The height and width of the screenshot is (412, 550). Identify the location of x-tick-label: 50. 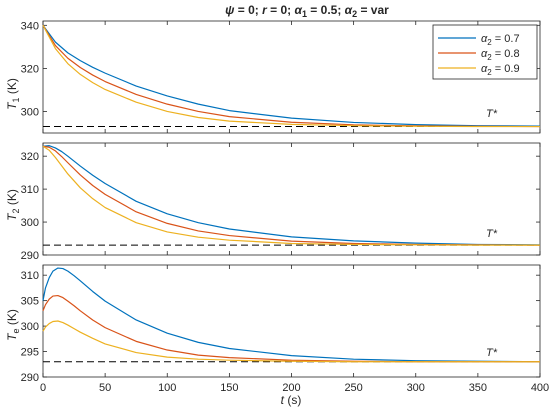
(105, 388).